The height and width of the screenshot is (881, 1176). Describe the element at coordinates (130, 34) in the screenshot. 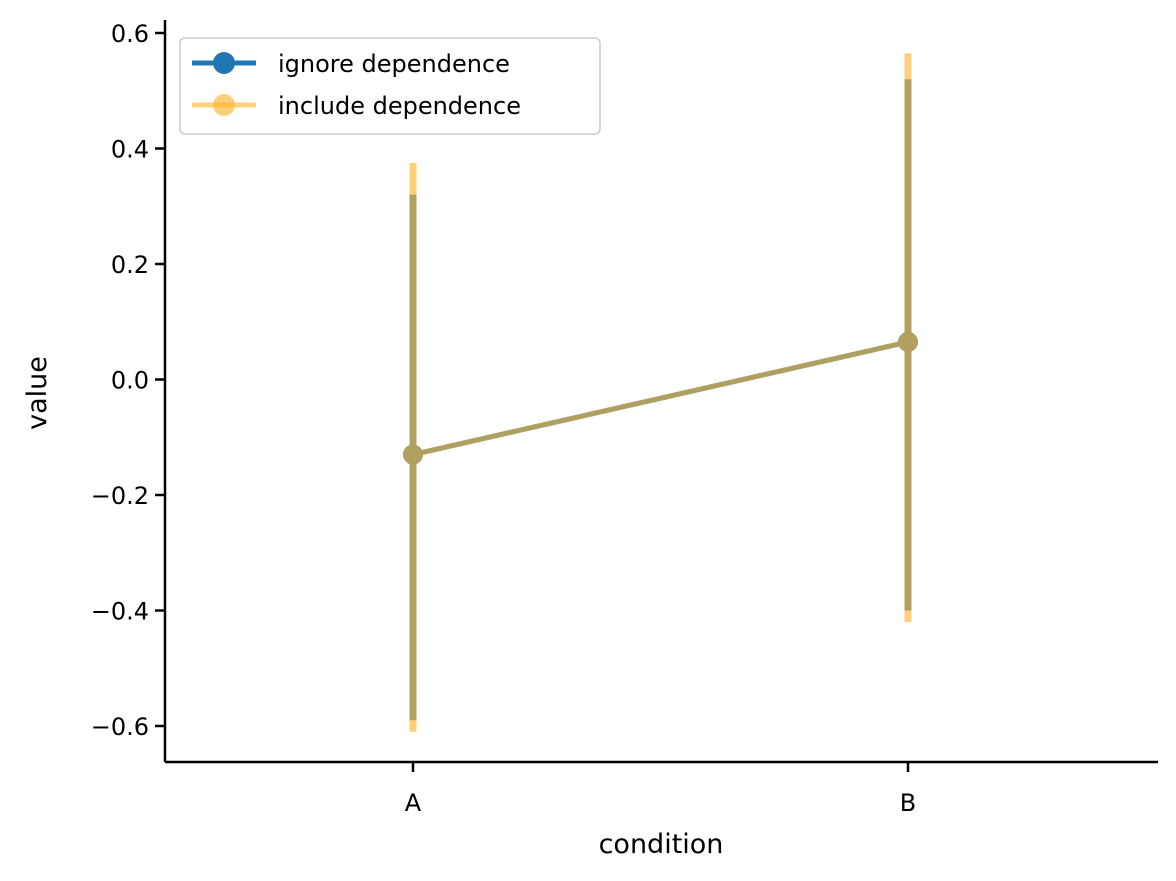

I see `y-tick-label: 0.6` at that location.